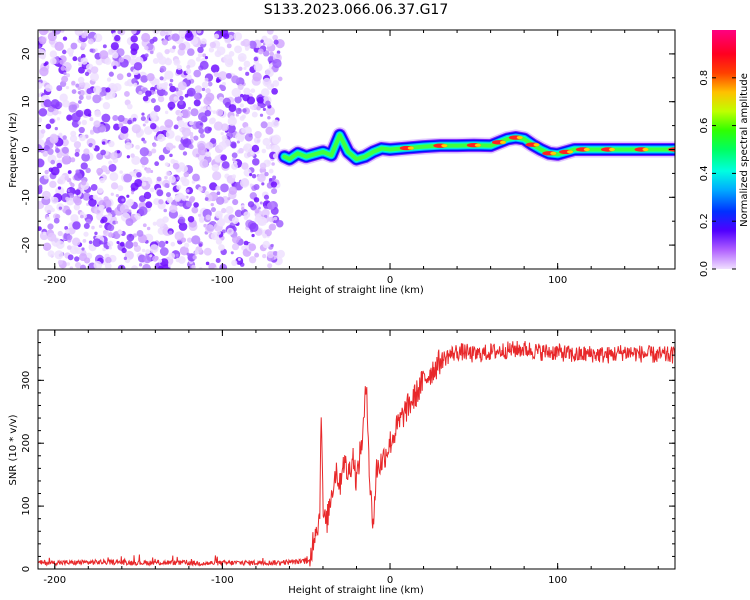 The image size is (750, 600). What do you see at coordinates (26, 245) in the screenshot?
I see `spectrogram-y-tick-label: -20` at bounding box center [26, 245].